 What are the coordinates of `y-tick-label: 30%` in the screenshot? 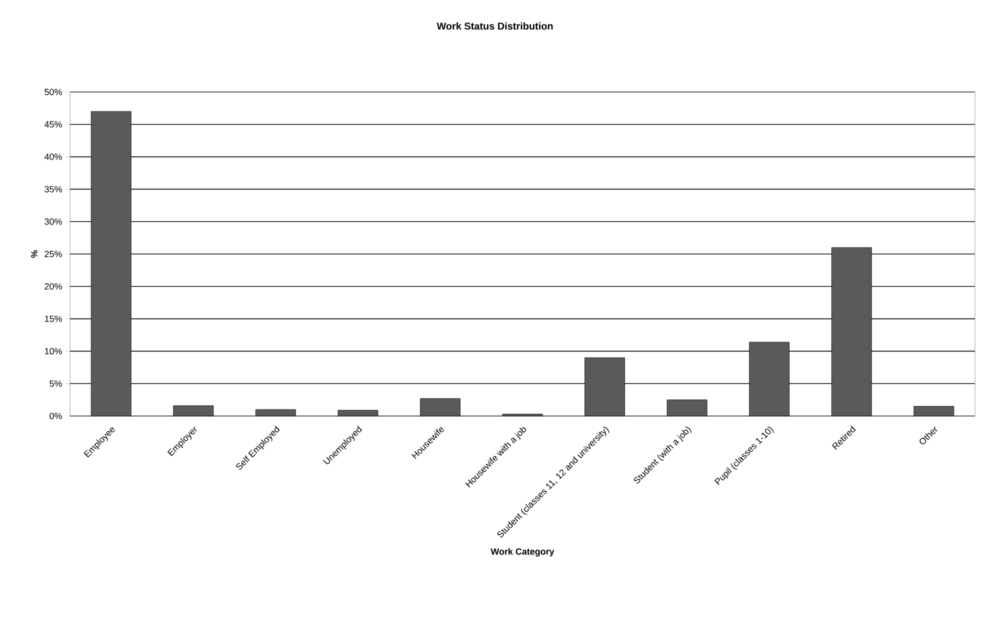 It's located at (53, 221).